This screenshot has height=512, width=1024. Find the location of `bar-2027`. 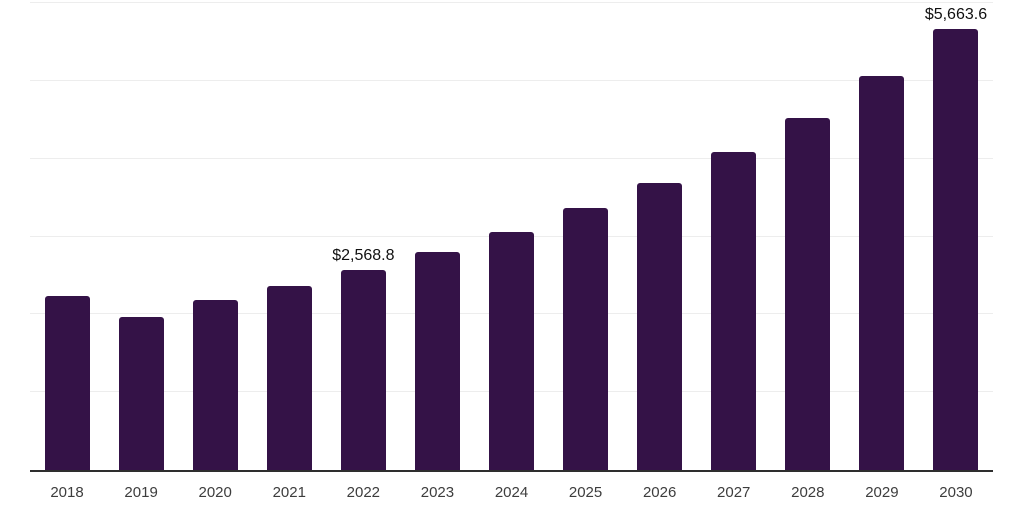

bar-2027 is located at coordinates (734, 310).